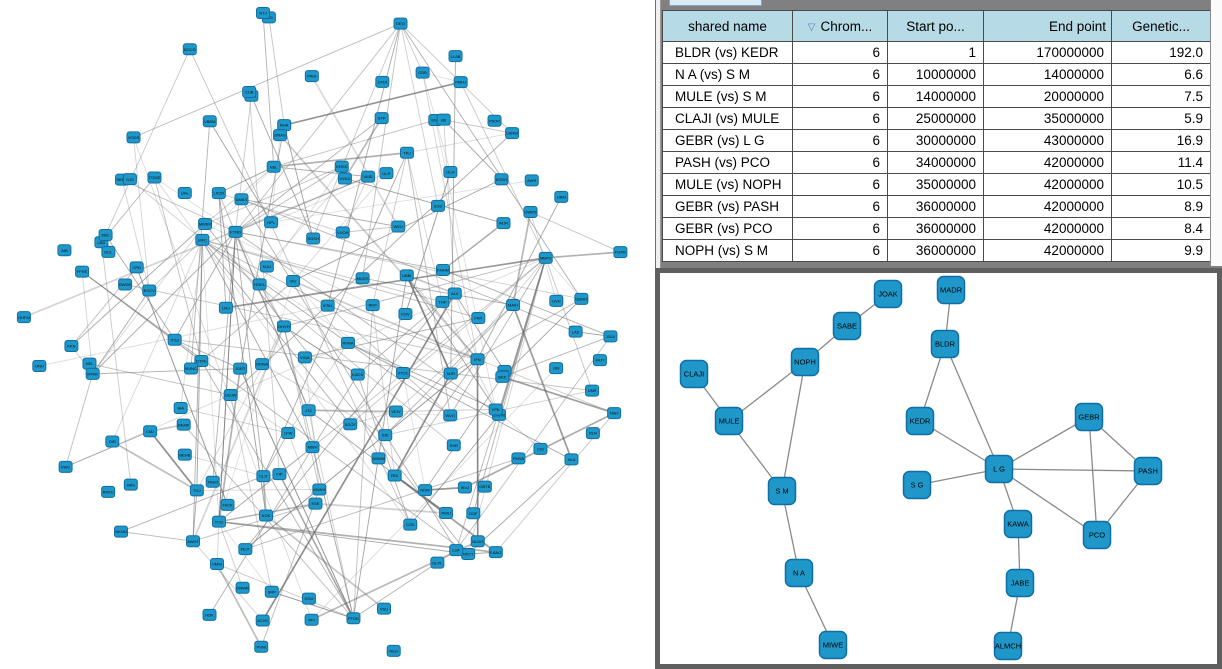 This screenshot has height=669, width=1222. I want to click on hairball-node: TACK, so click(227, 504).